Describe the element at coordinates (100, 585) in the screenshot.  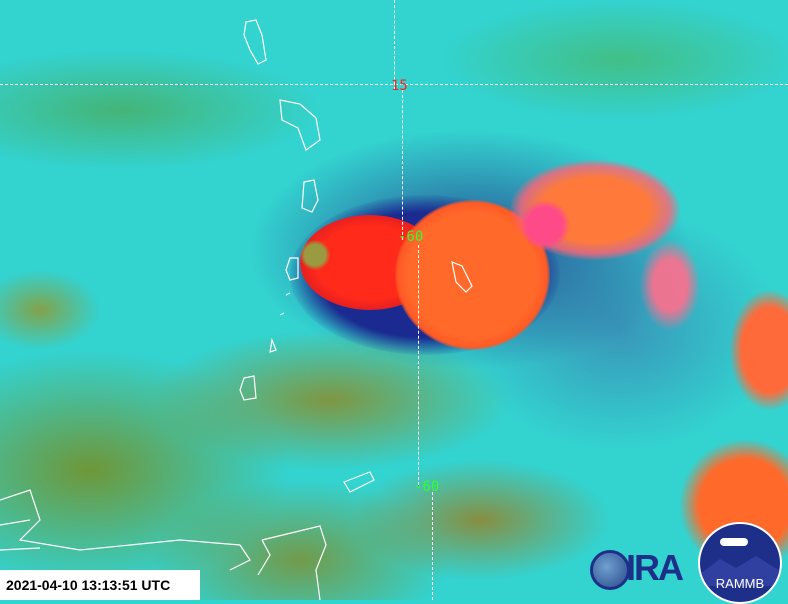
I see `timestamp-label: 2021-04-10 13:13:51 UTC` at that location.